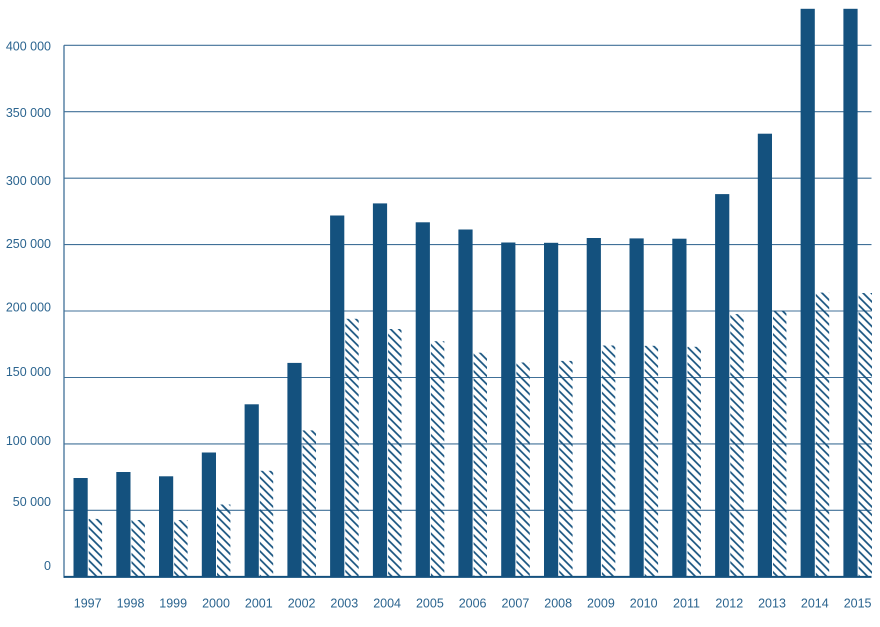 This screenshot has height=627, width=880. I want to click on svg-text: 2014, so click(815, 604).